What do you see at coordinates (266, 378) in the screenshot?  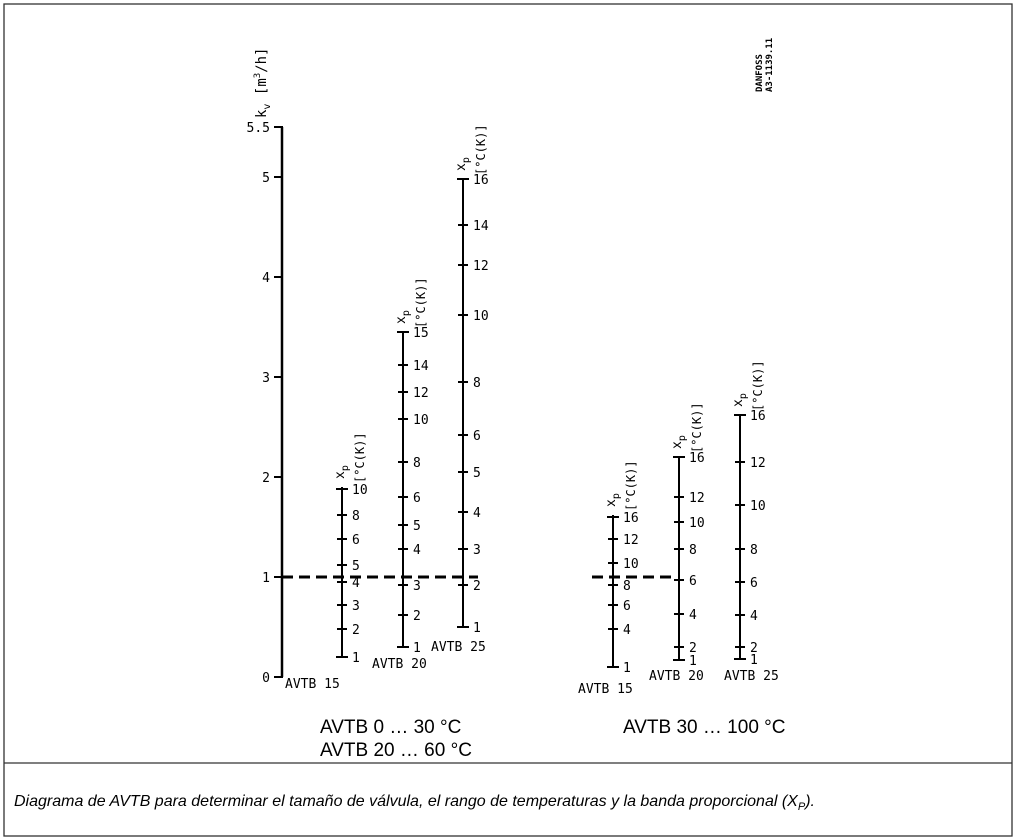 I see `kv-tick-label: 3` at bounding box center [266, 378].